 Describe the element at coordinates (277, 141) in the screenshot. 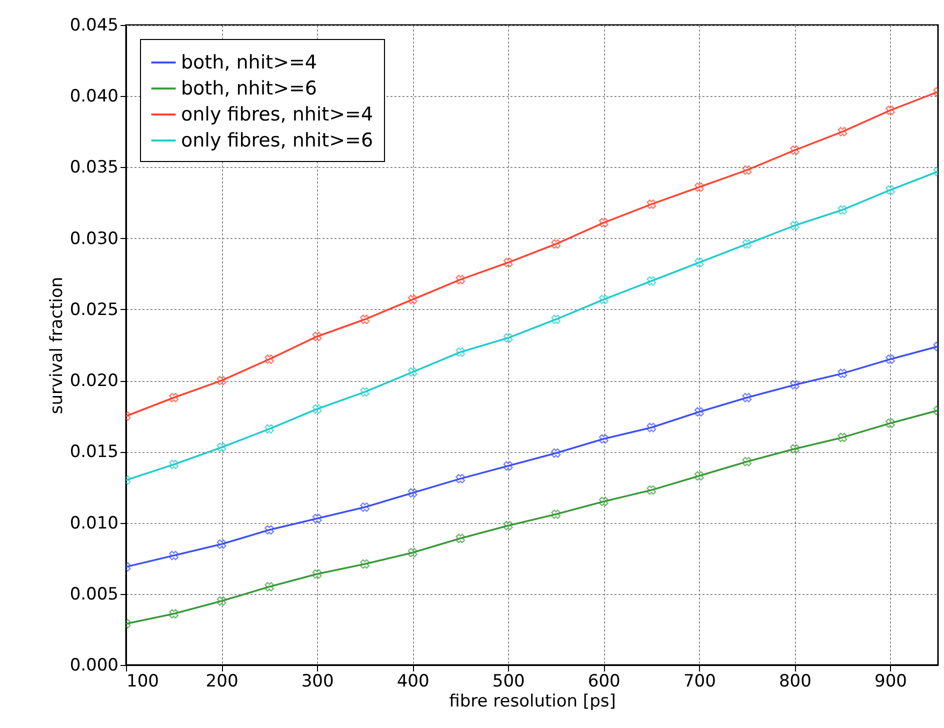

I see `legend-label: only fibres, nhit>=6` at that location.